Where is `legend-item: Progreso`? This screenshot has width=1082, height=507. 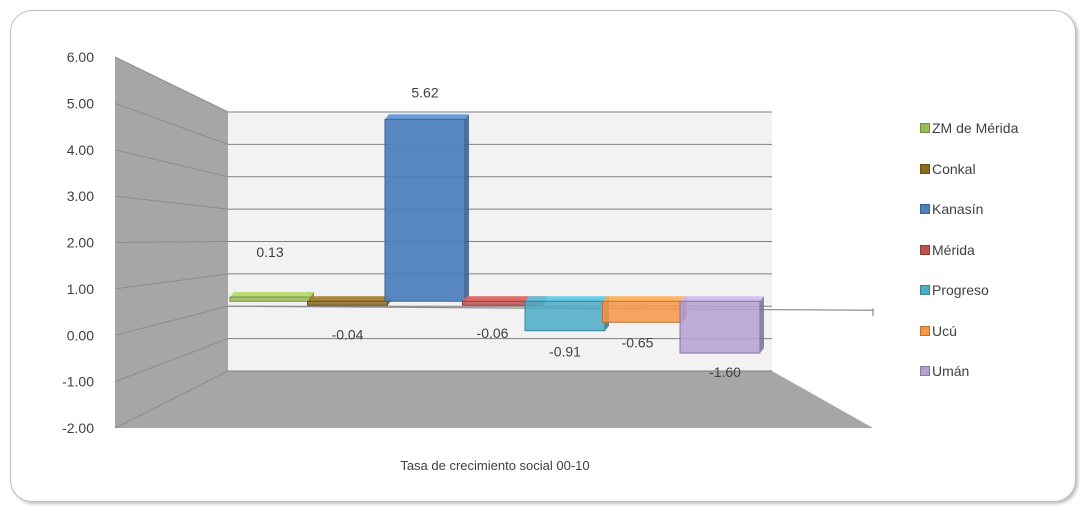 legend-item: Progreso is located at coordinates (995, 290).